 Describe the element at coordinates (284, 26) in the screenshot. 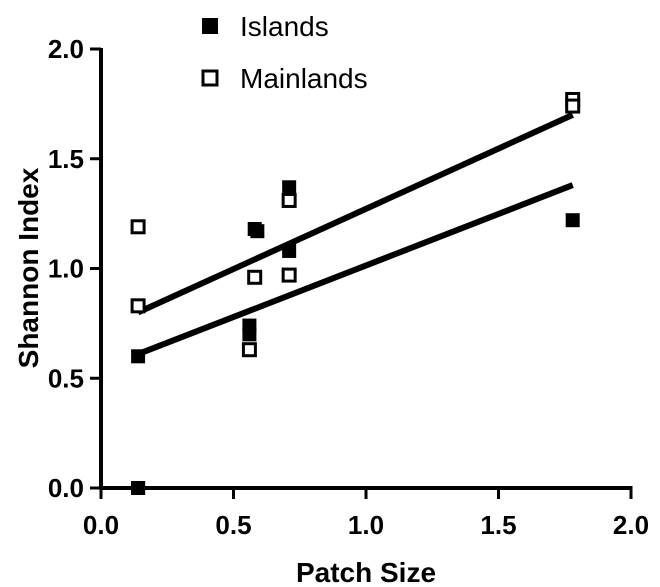

I see `legend-label-islands: Islands` at that location.